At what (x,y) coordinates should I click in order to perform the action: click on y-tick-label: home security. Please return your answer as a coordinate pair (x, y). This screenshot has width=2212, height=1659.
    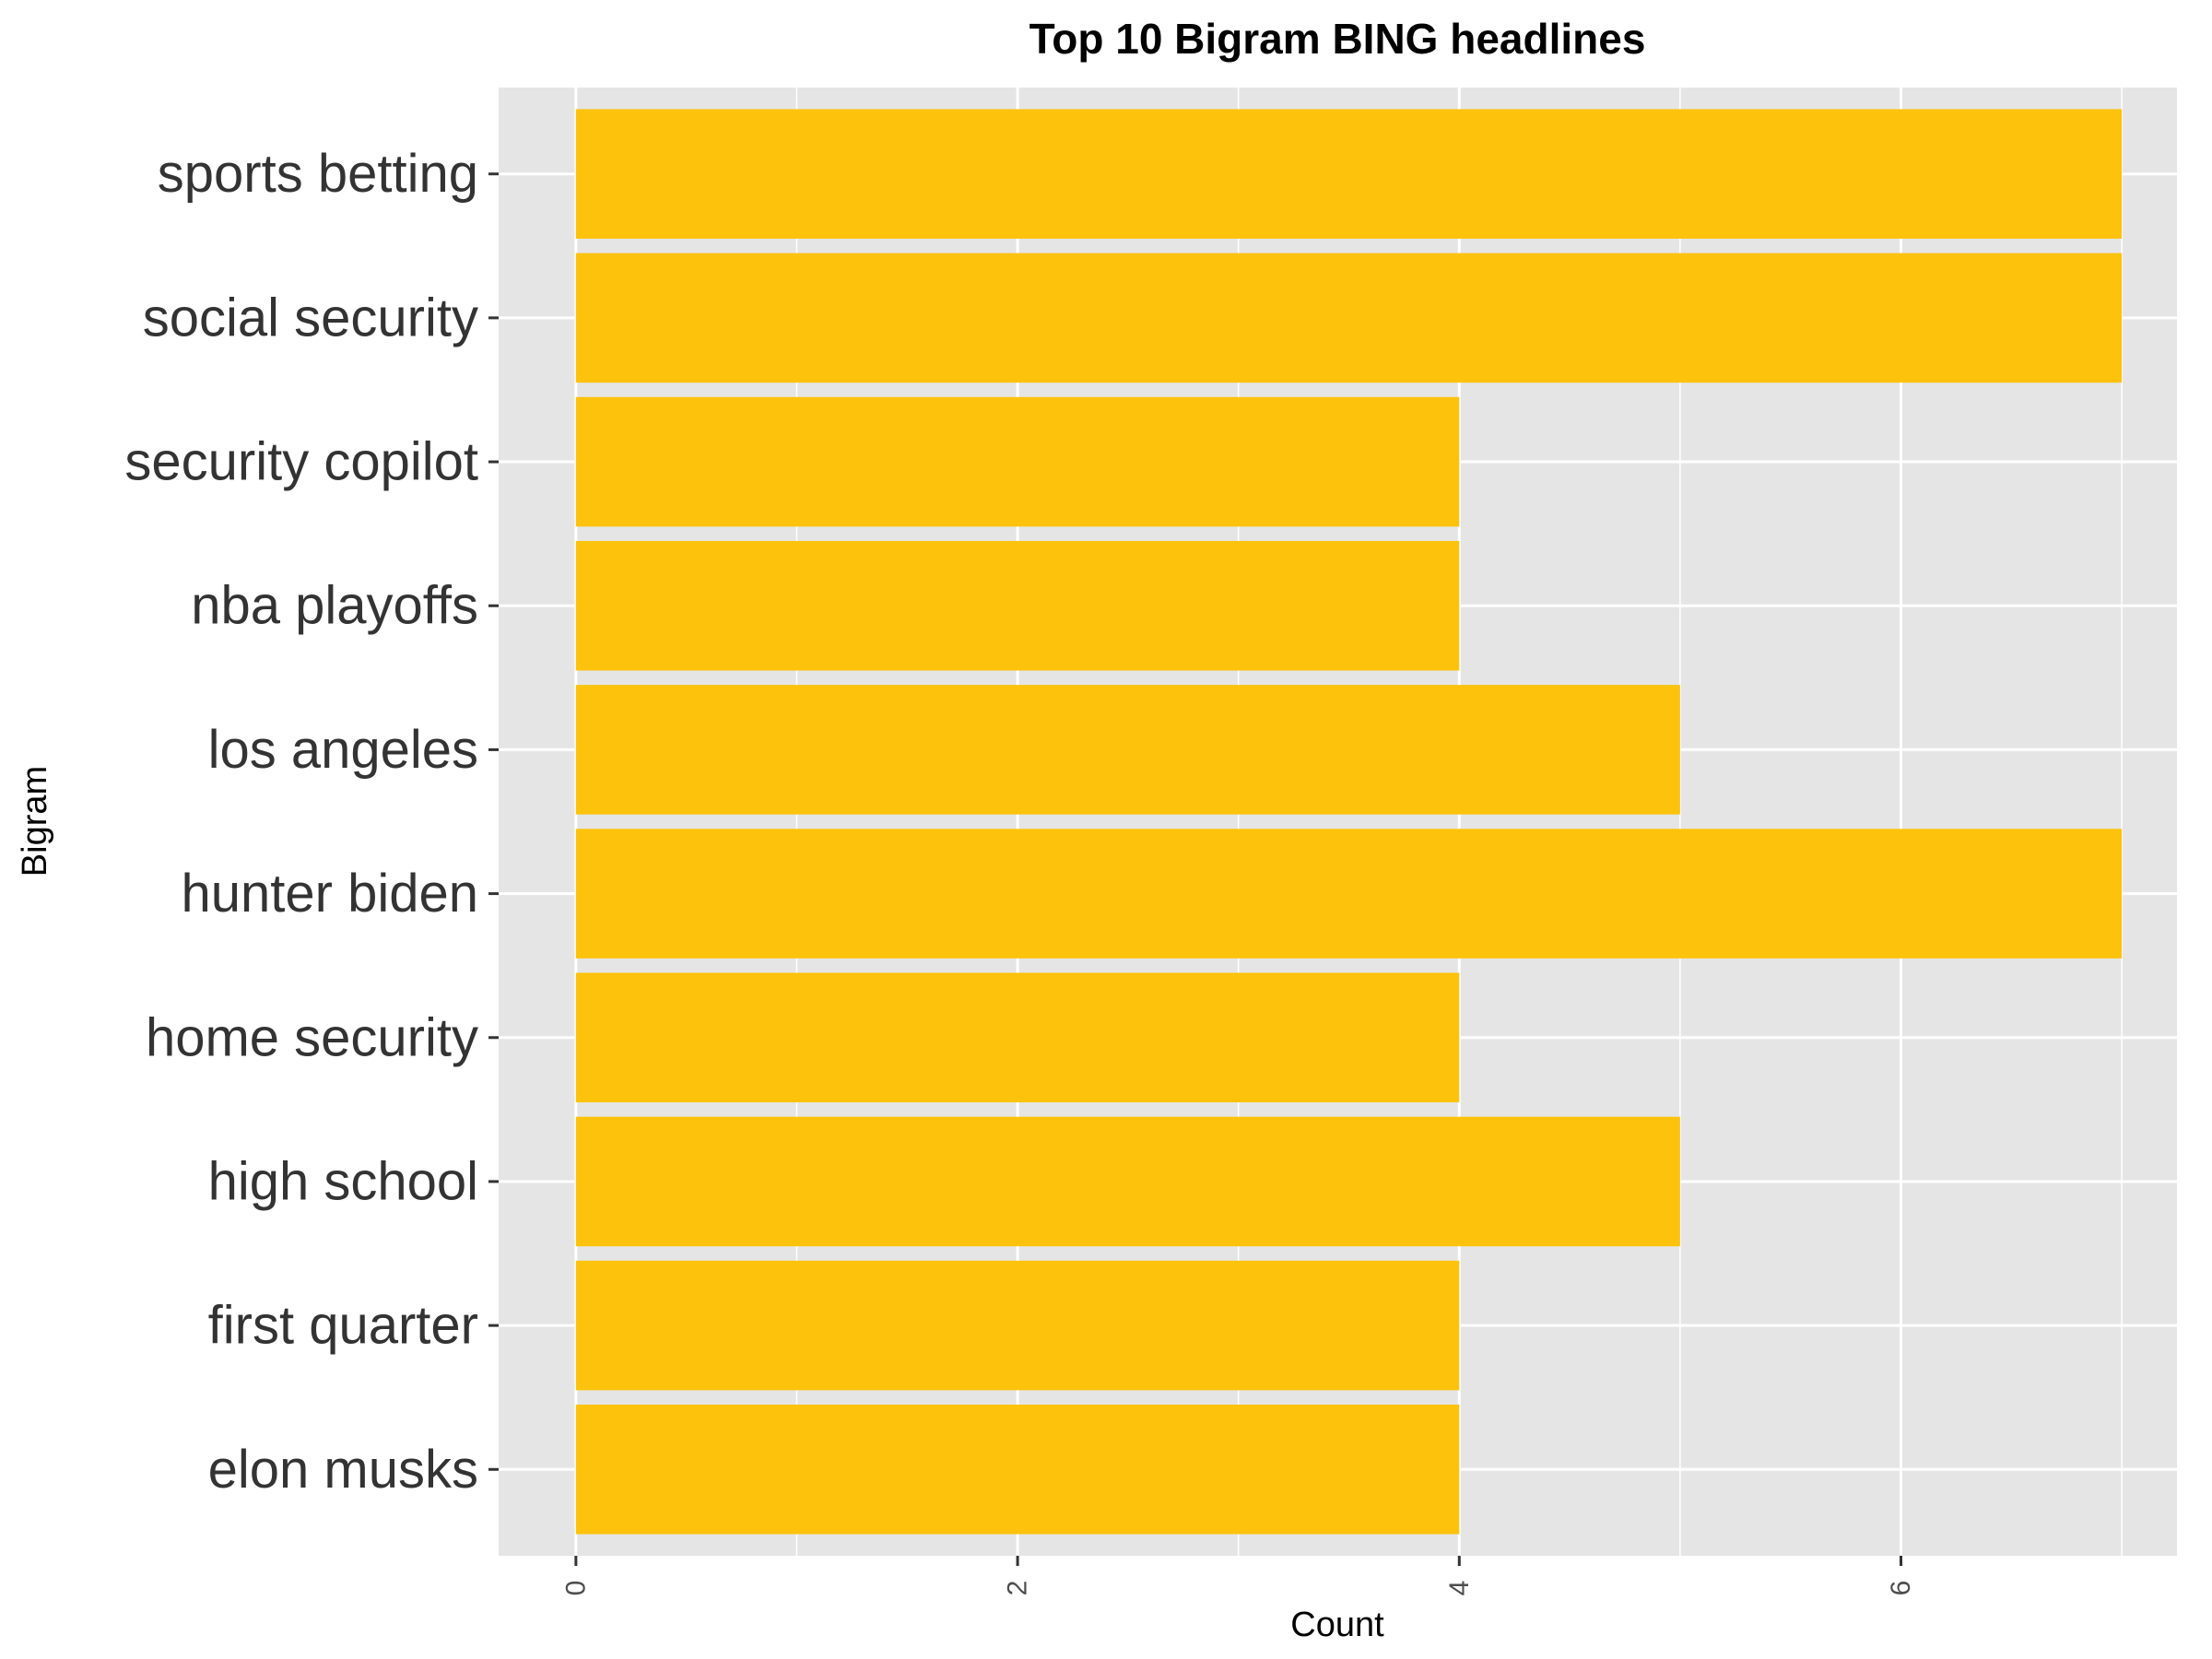
    Looking at the image, I should click on (312, 1037).